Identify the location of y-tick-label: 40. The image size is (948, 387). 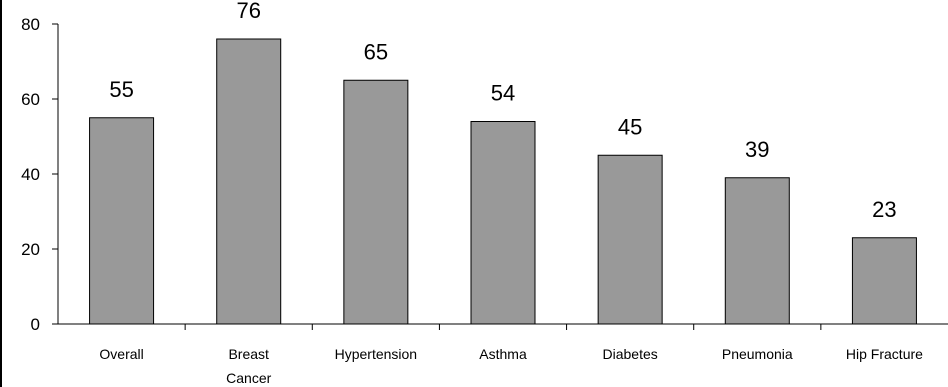
(30, 174).